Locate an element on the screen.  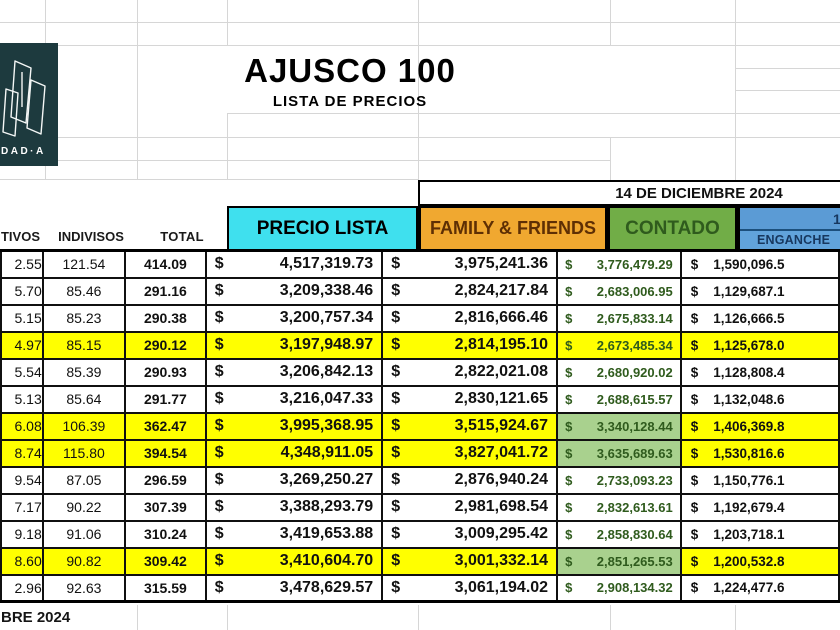
cell-enganche: $1,530,816.6 is located at coordinates (759, 453).